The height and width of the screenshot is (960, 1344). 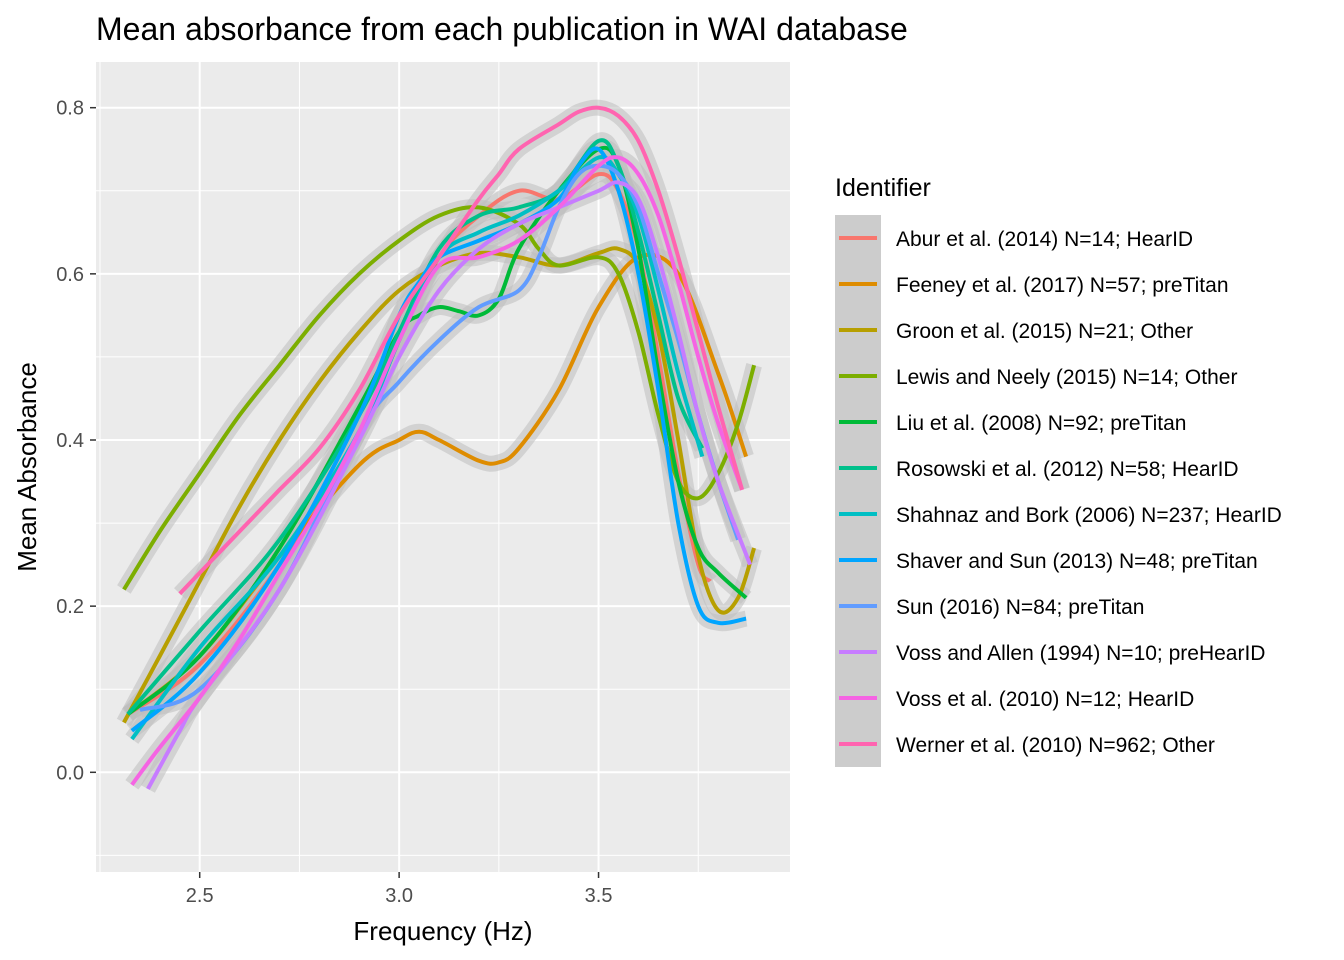 What do you see at coordinates (1041, 423) in the screenshot?
I see `legend-label: Liu et al. (2008) N=92; preTitan` at bounding box center [1041, 423].